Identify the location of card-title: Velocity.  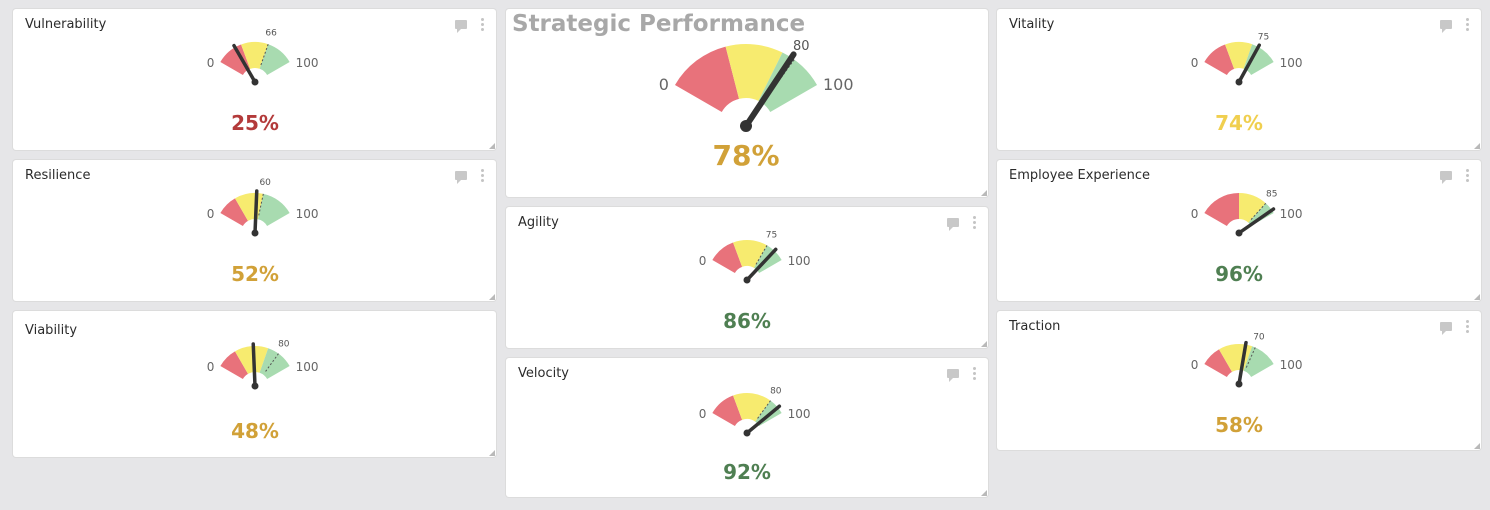
(543, 373).